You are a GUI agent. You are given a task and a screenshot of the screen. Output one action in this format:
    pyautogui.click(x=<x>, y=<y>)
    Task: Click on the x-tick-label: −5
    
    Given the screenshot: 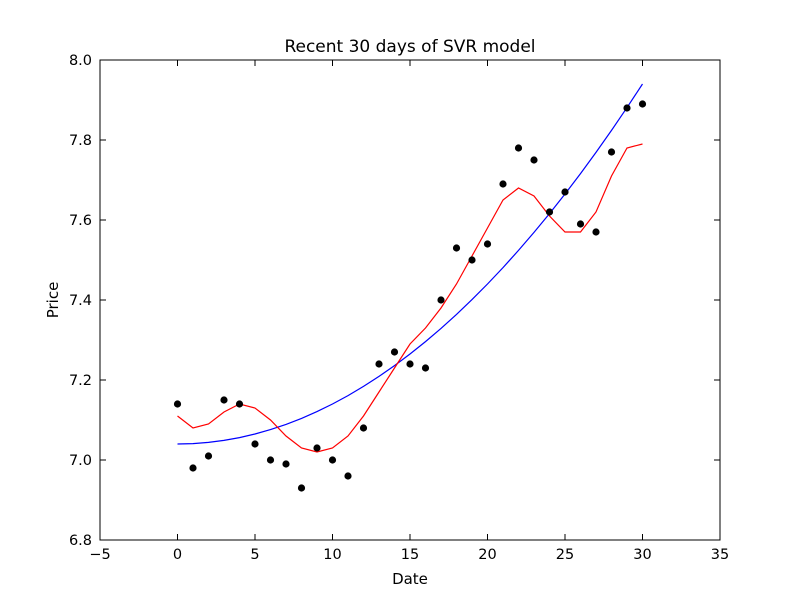 What is the action you would take?
    pyautogui.click(x=99, y=555)
    